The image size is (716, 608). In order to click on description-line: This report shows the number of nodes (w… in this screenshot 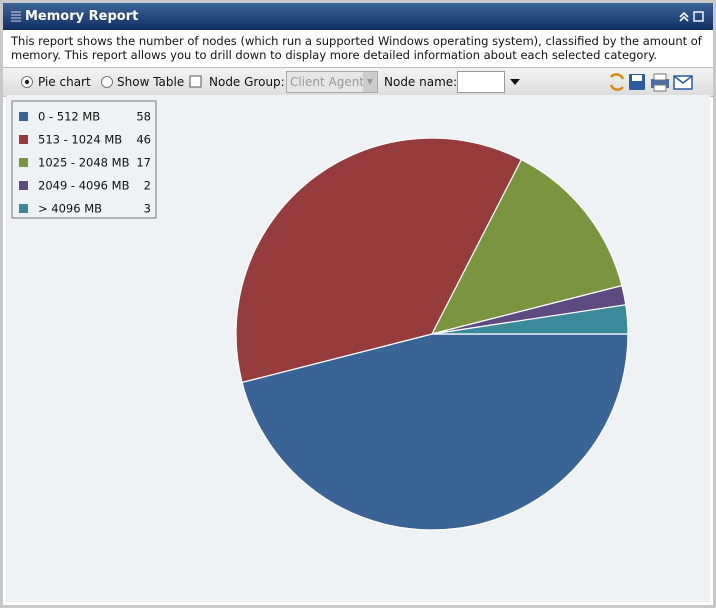, I will do `click(356, 41)`.